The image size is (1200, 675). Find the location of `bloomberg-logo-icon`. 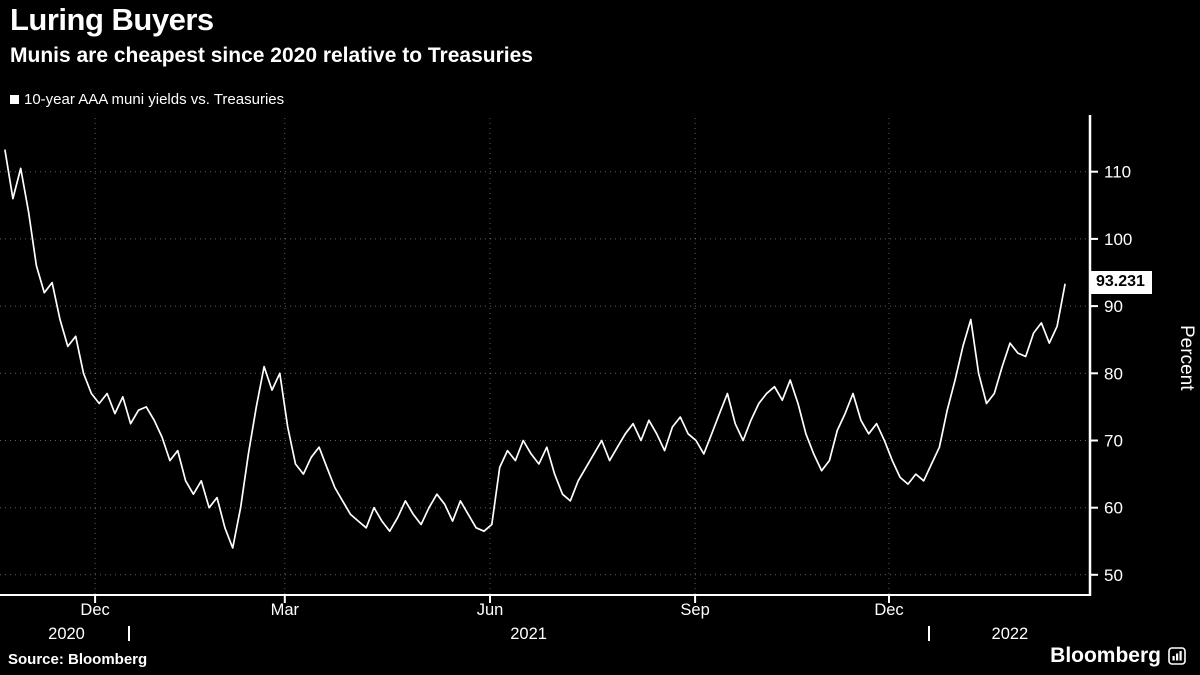

bloomberg-logo-icon is located at coordinates (1177, 656).